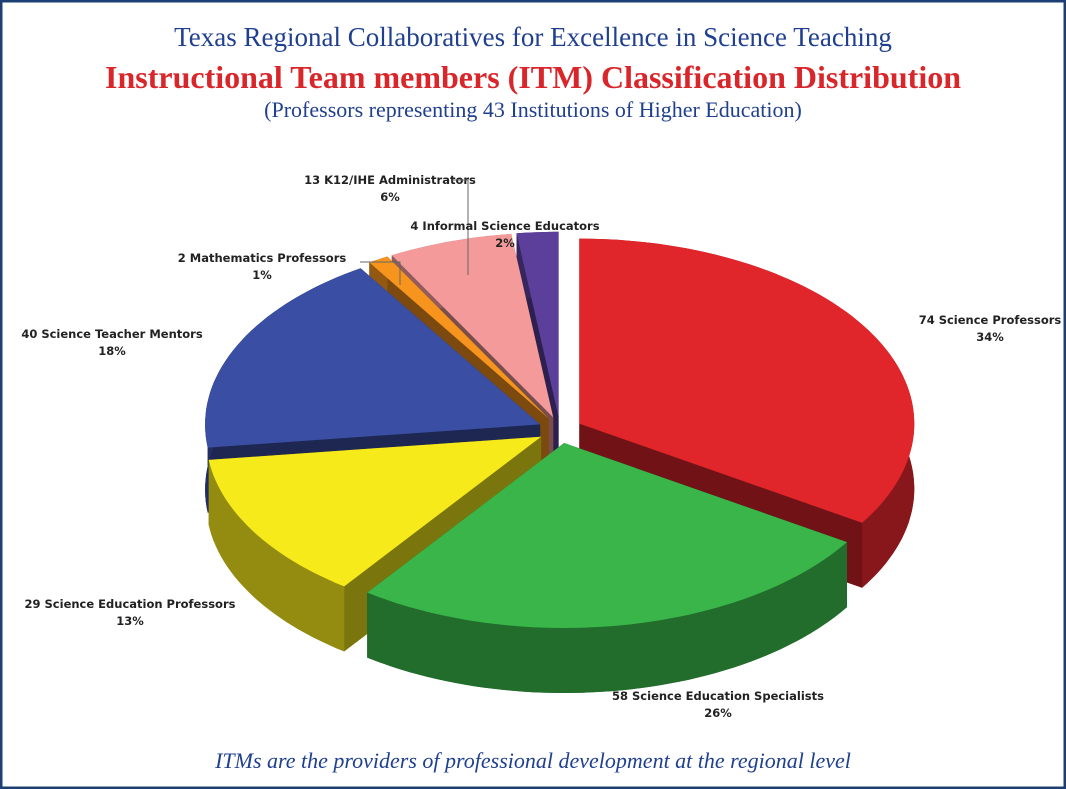 This screenshot has height=789, width=1066. Describe the element at coordinates (718, 713) in the screenshot. I see `slice-value-label: 26%` at that location.